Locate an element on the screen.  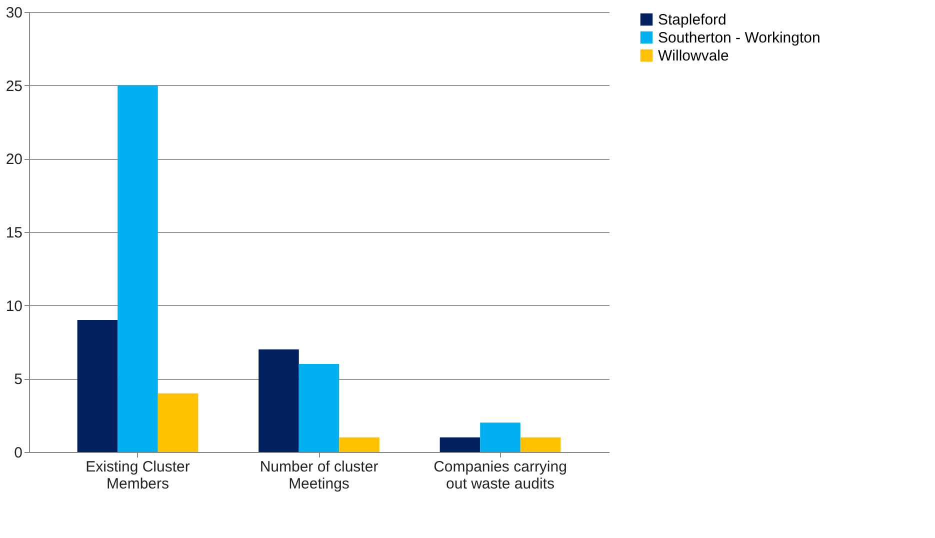
x-tick-label: Companies carrying out waste audits is located at coordinates (500, 475).